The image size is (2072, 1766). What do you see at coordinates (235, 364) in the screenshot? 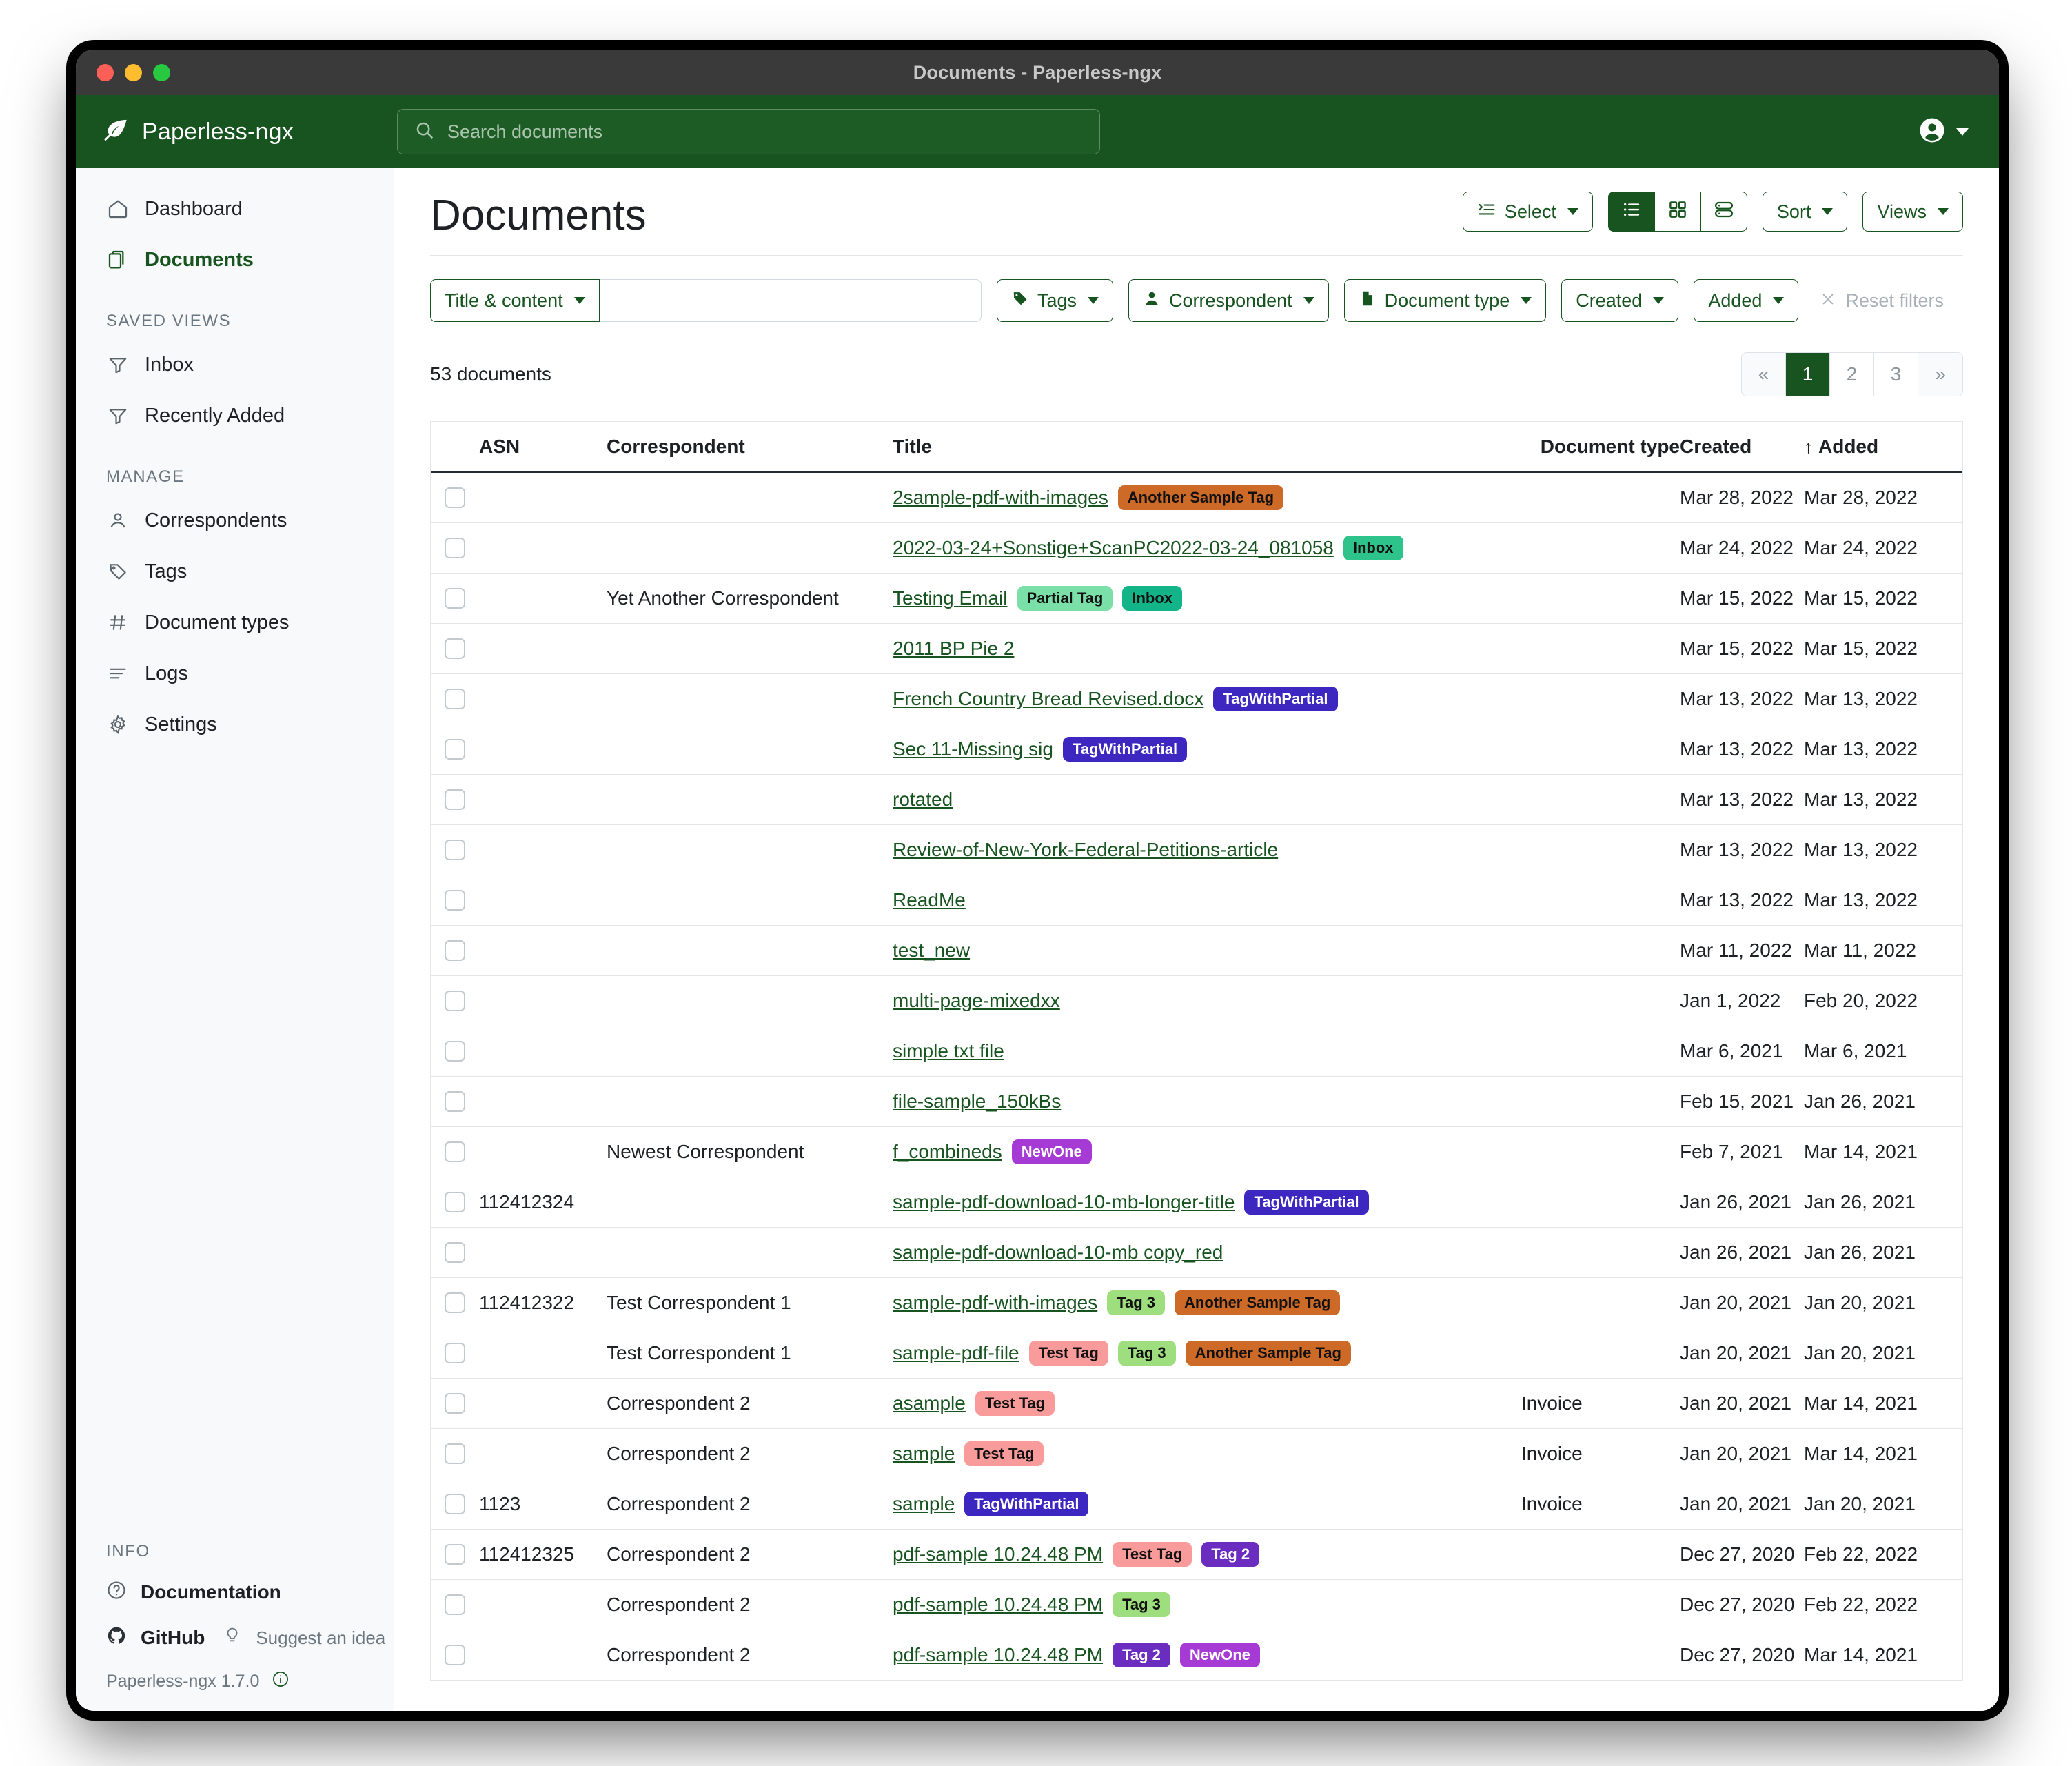
I see `sidebar-item-inbox: Inbox` at bounding box center [235, 364].